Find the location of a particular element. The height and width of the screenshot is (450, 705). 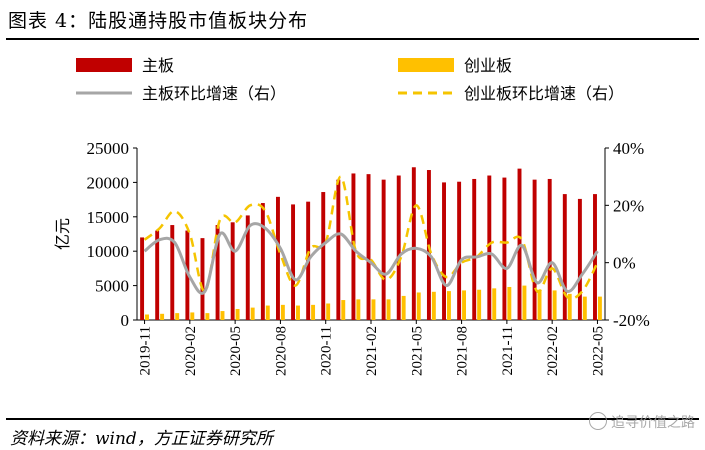

line-main-board-growth is located at coordinates (371, 258).